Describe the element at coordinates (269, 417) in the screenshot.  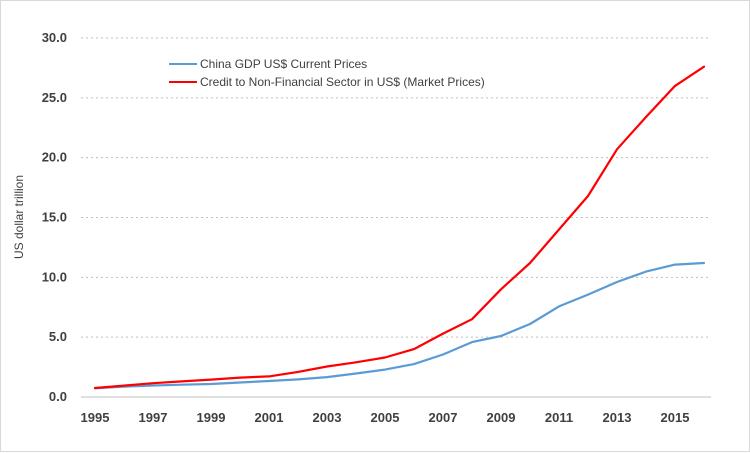
I see `x-tick-label: 2001` at that location.